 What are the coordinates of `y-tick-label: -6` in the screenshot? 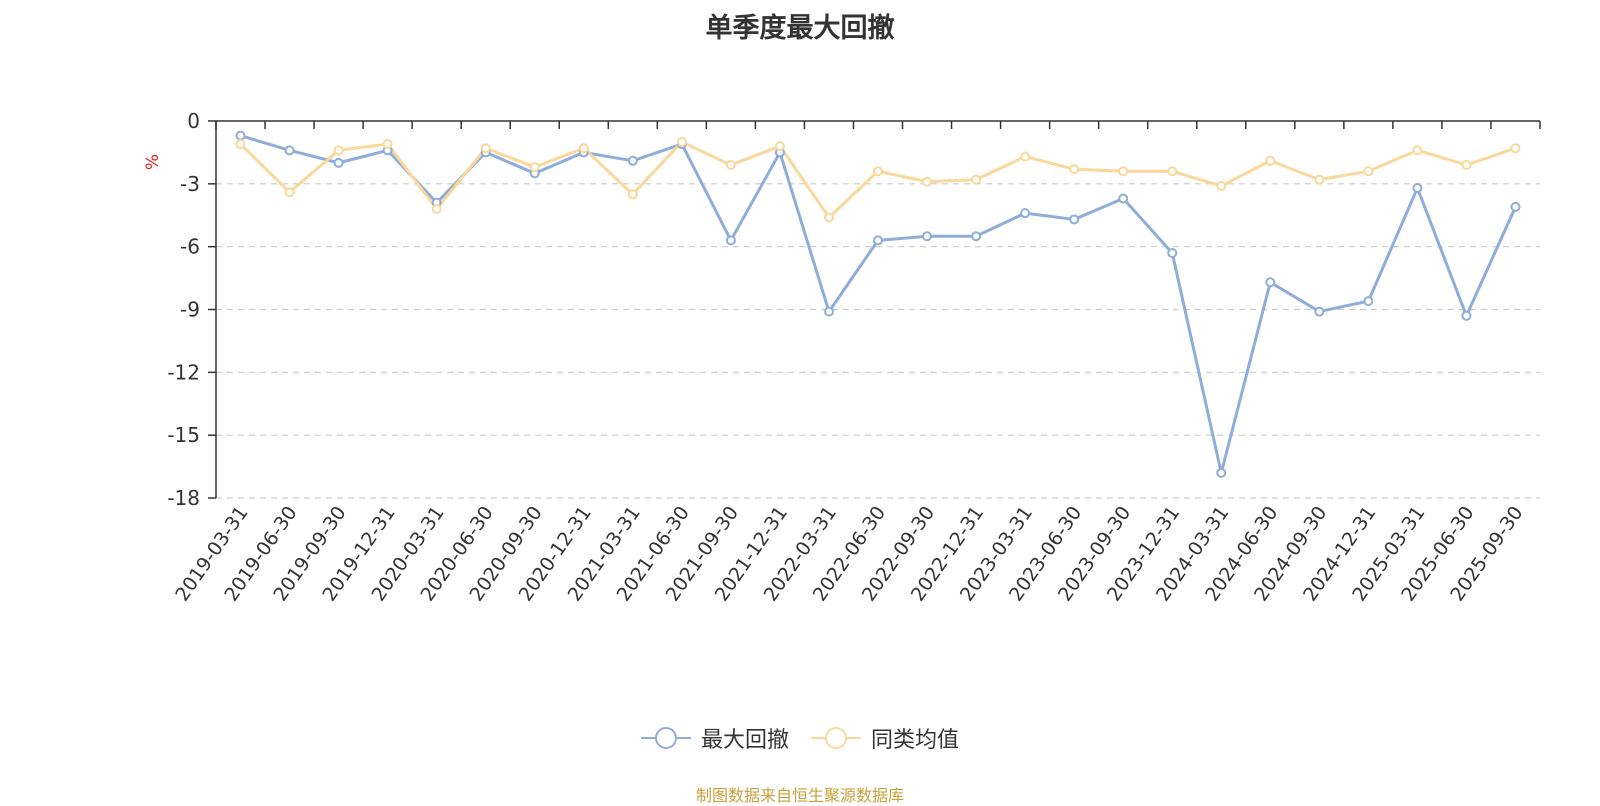 It's located at (190, 247).